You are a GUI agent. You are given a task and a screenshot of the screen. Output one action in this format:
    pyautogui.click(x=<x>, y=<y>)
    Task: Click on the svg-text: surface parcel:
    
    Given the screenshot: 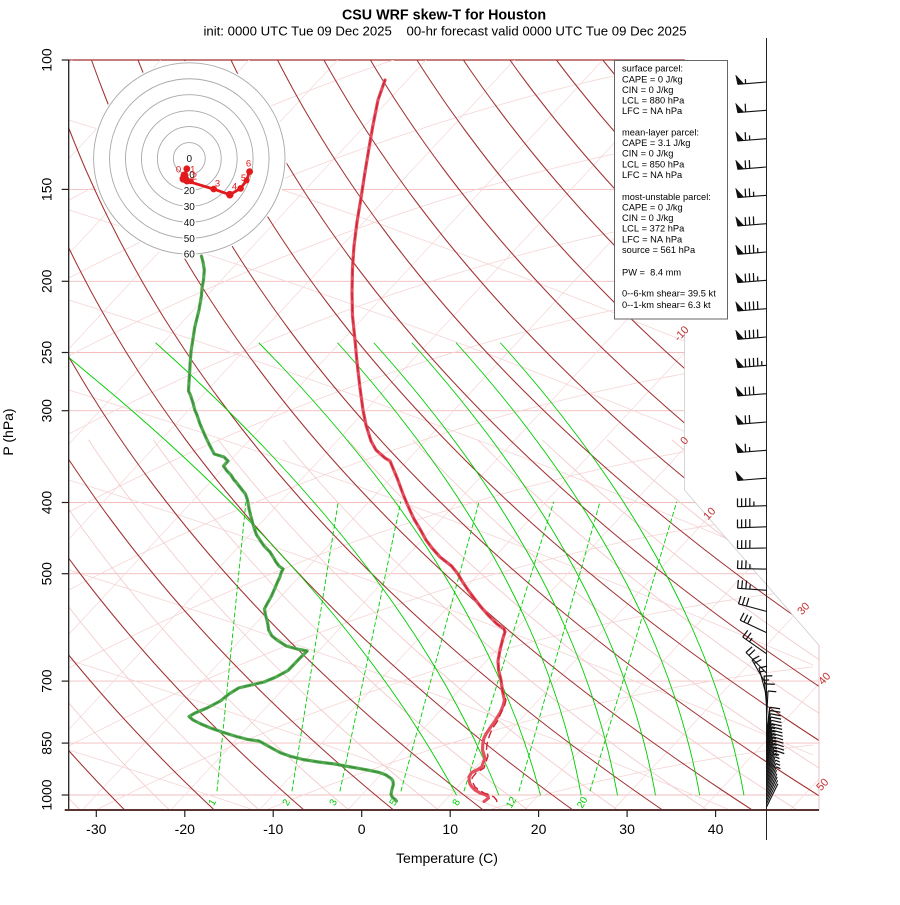 What is the action you would take?
    pyautogui.click(x=652, y=69)
    